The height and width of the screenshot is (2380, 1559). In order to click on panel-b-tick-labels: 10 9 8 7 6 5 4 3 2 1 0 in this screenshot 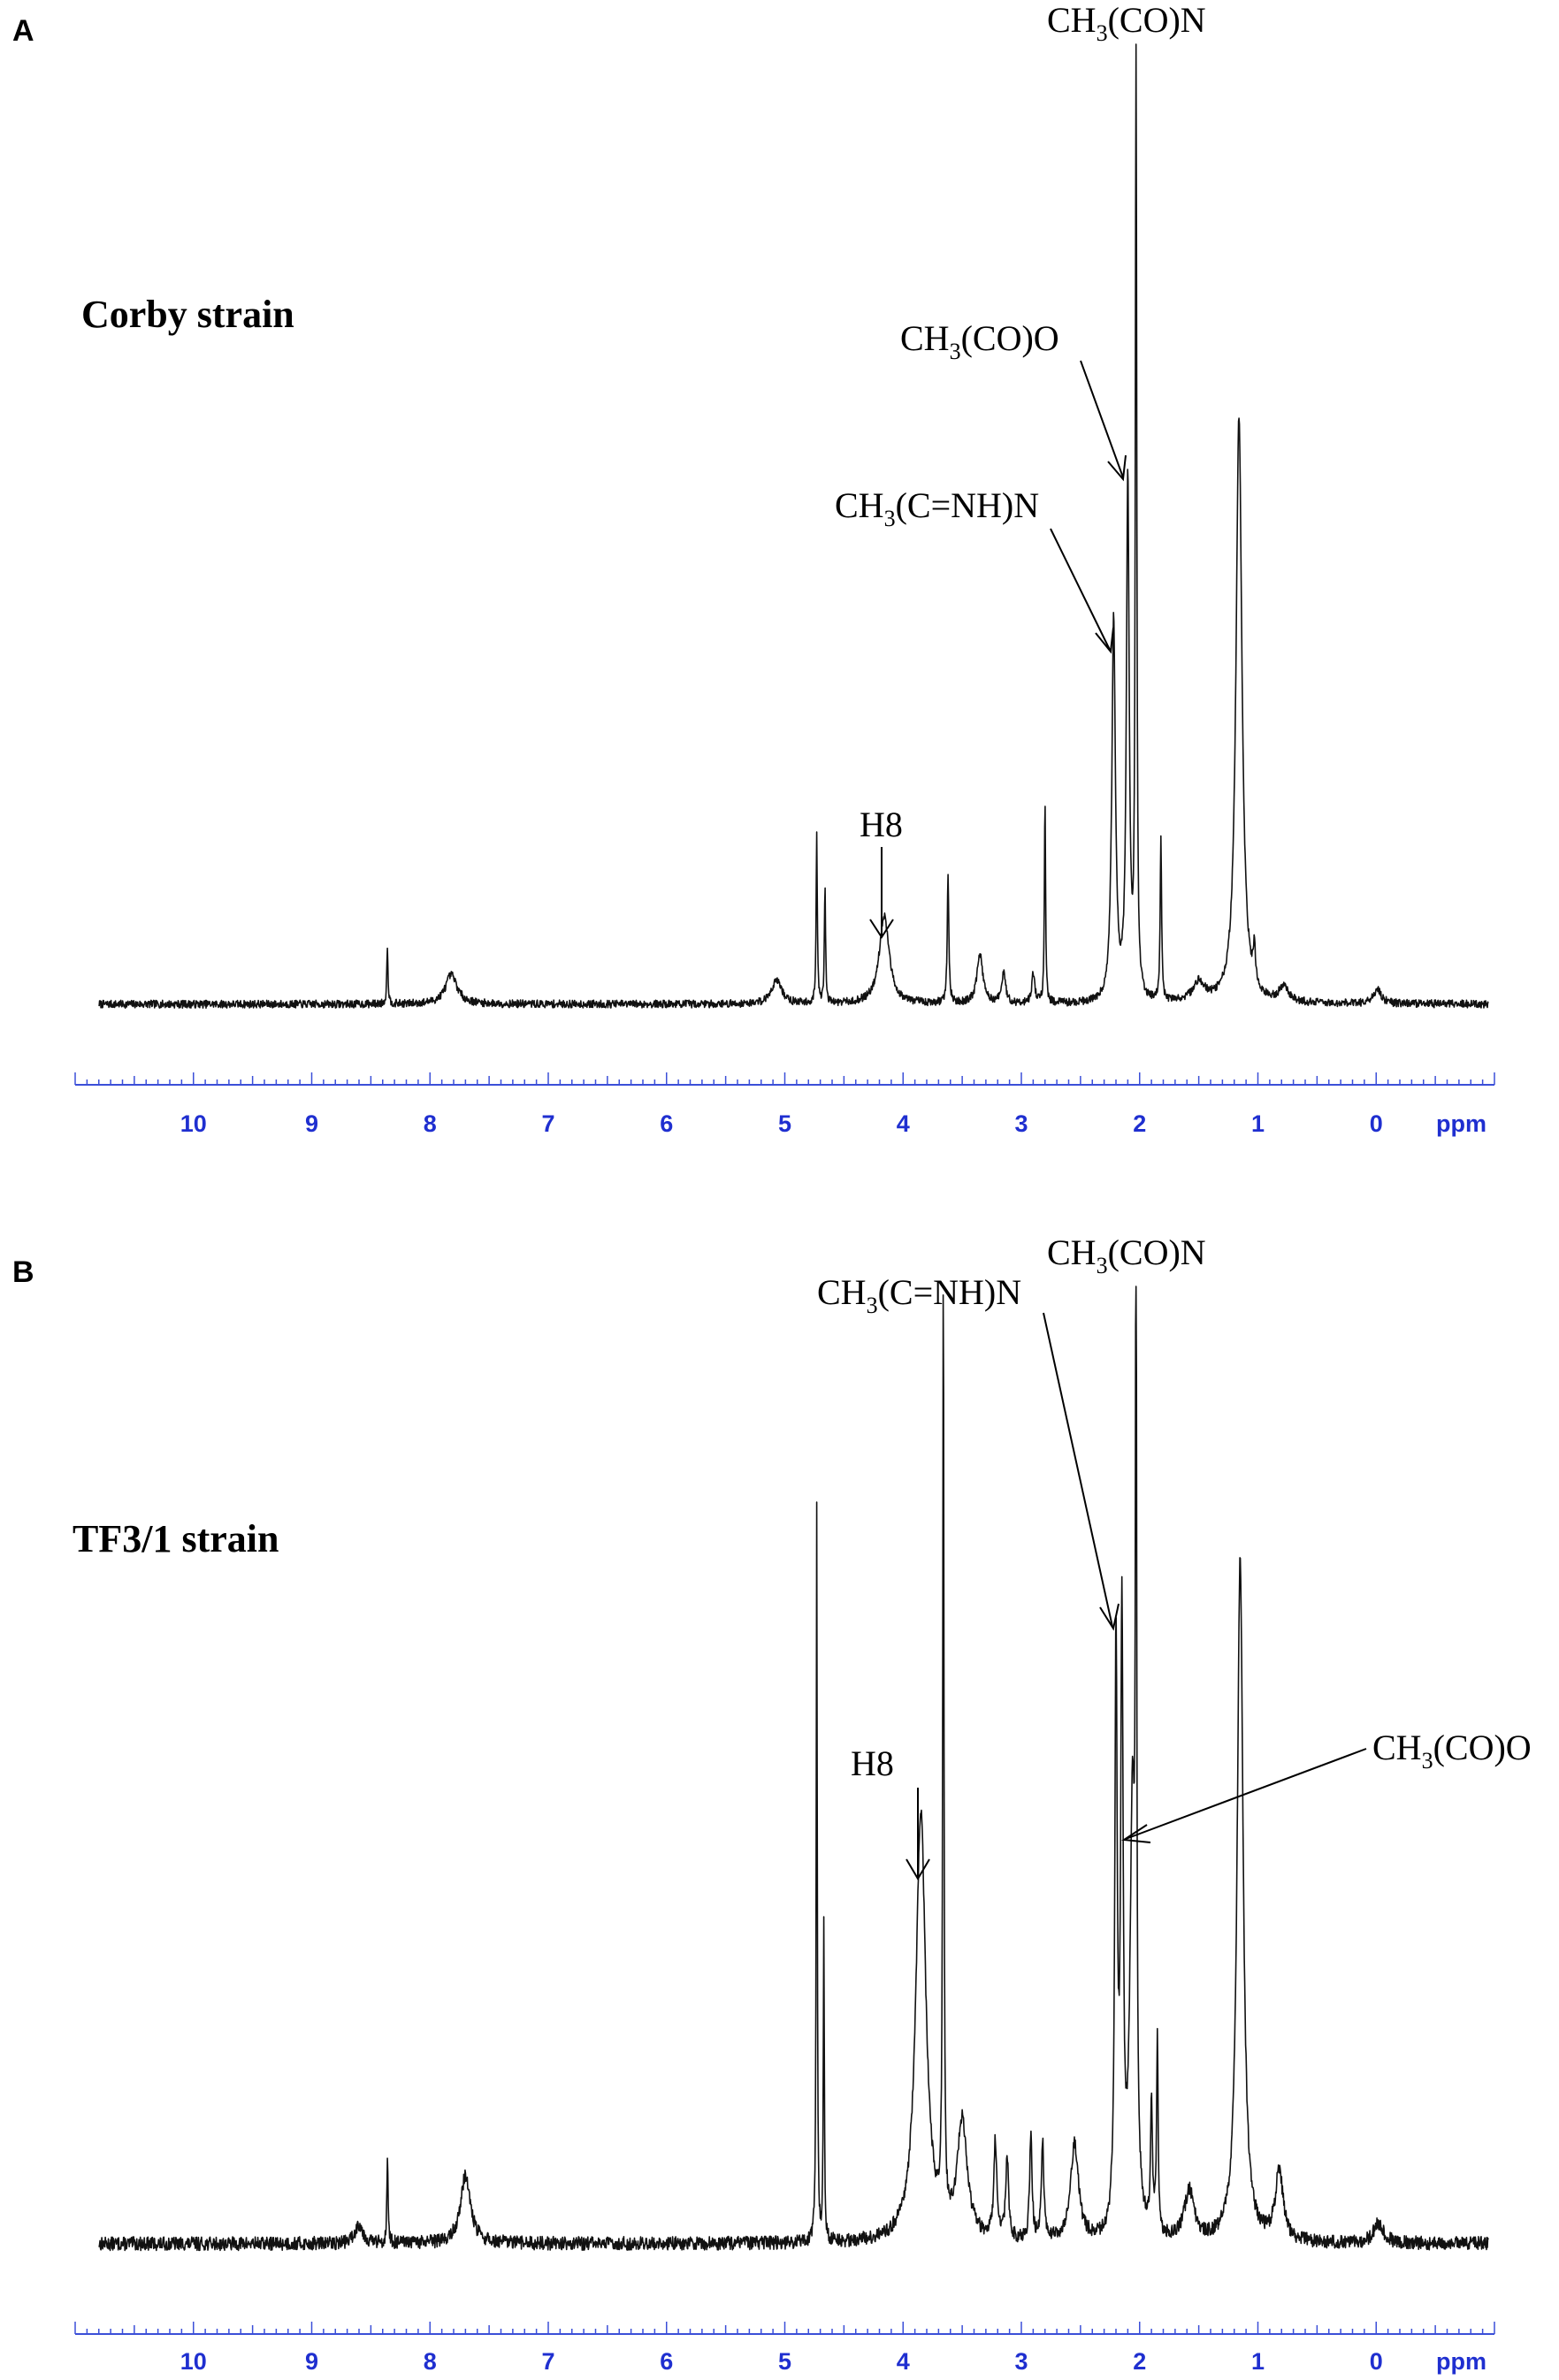, I will do `click(781, 2361)`.